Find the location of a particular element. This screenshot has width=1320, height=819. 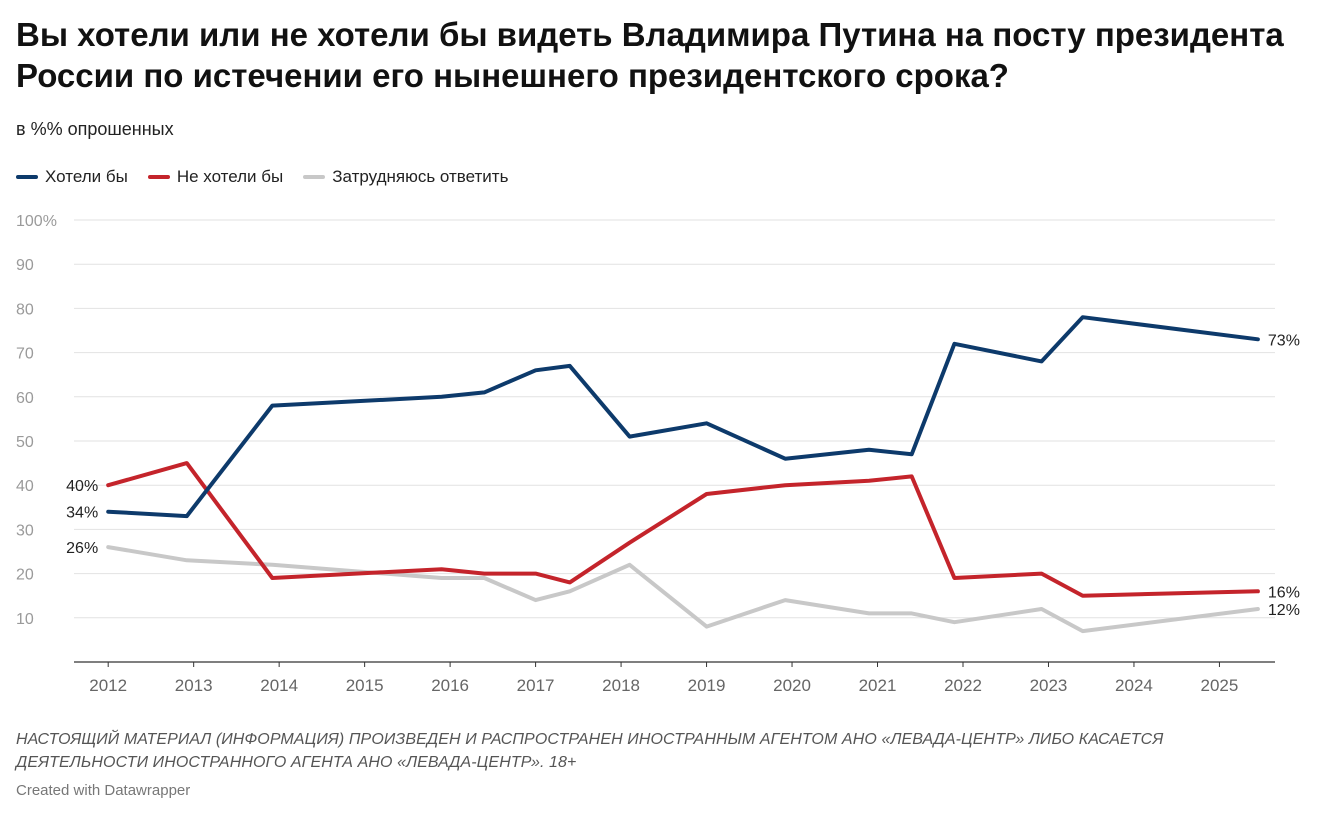

x-tick-label: 2014 is located at coordinates (279, 685).